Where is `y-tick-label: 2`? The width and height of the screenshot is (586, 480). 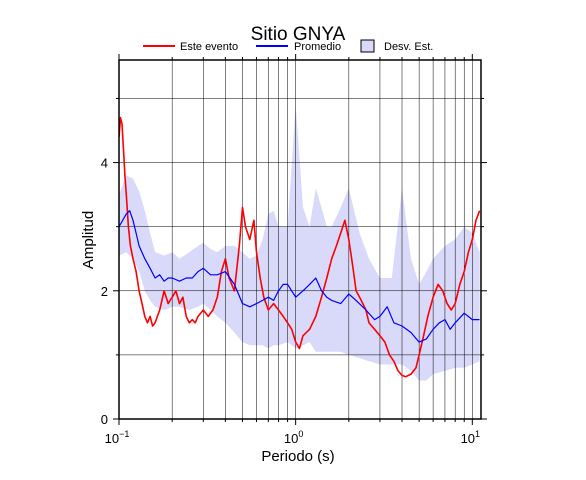 y-tick-label: 2 is located at coordinates (104, 291).